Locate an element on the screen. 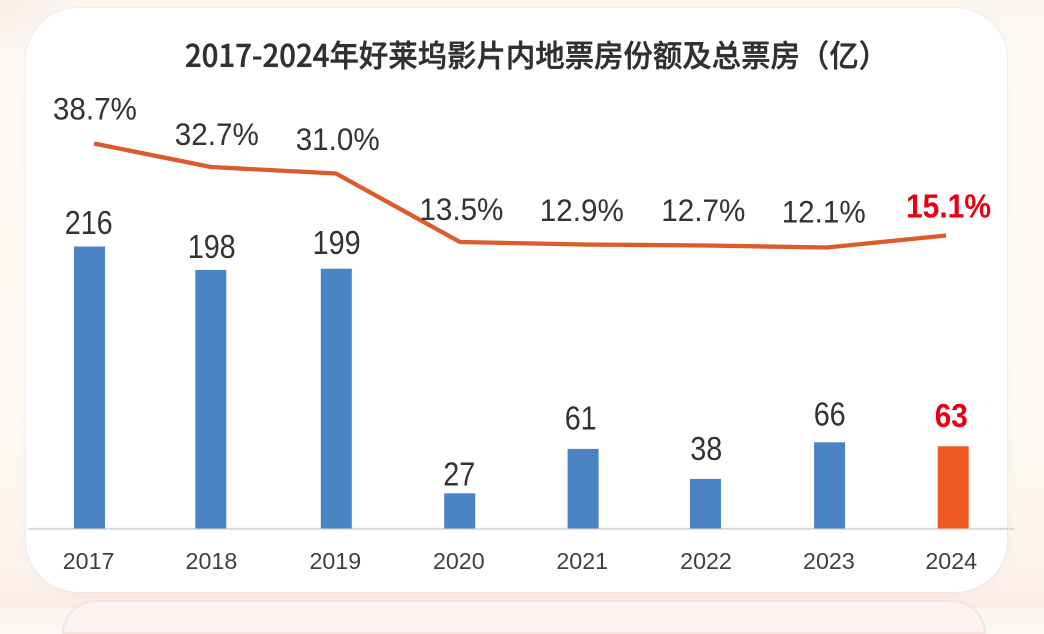 This screenshot has height=634, width=1044. svg-text: 2020 is located at coordinates (459, 561).